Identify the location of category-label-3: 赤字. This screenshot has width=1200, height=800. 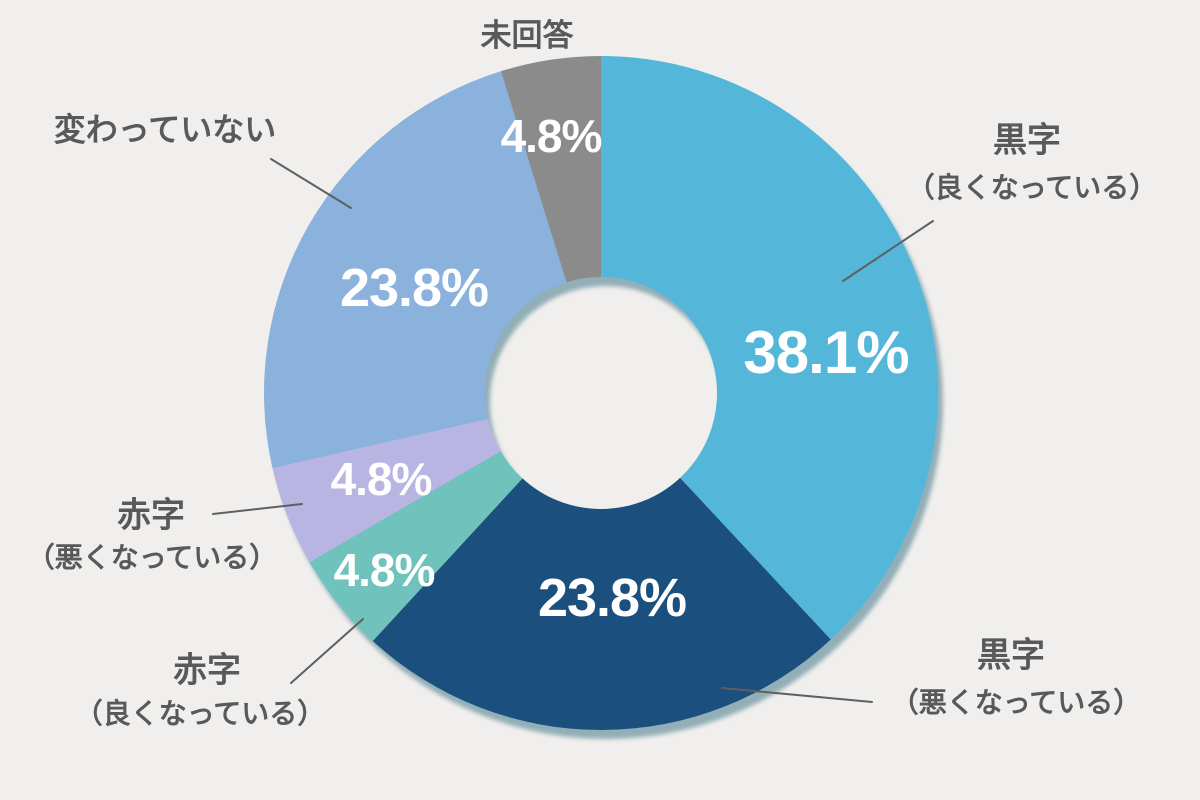
(151, 515).